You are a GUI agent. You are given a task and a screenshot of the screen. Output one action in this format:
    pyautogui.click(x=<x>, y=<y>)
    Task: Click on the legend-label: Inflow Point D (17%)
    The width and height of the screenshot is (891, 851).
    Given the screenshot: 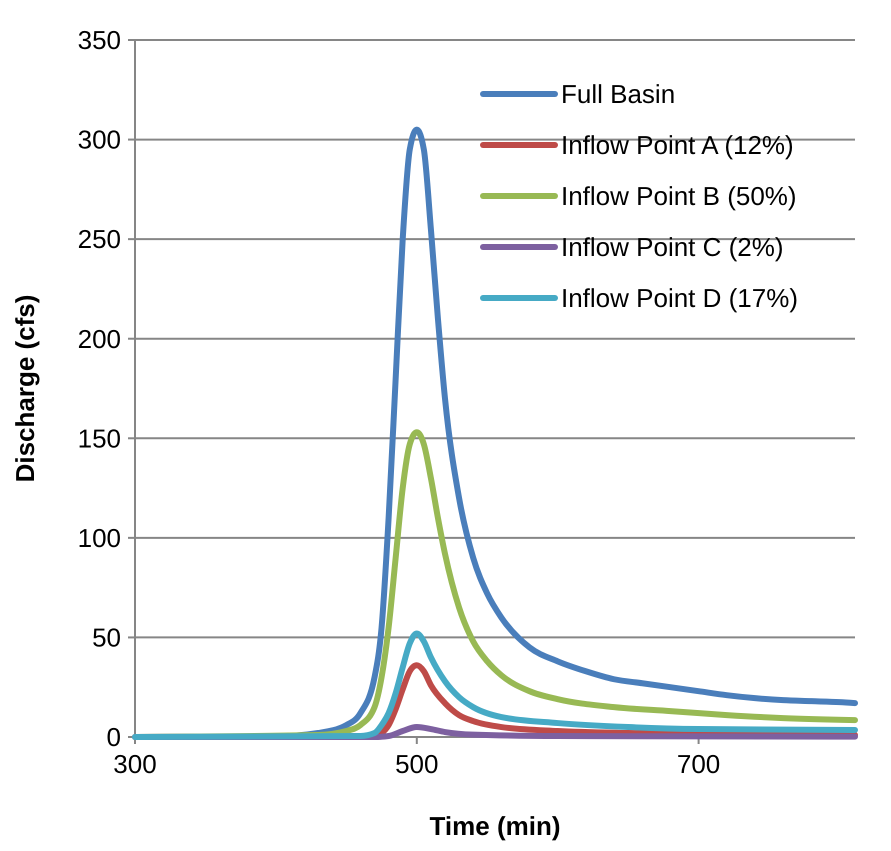 What is the action you would take?
    pyautogui.click(x=679, y=298)
    